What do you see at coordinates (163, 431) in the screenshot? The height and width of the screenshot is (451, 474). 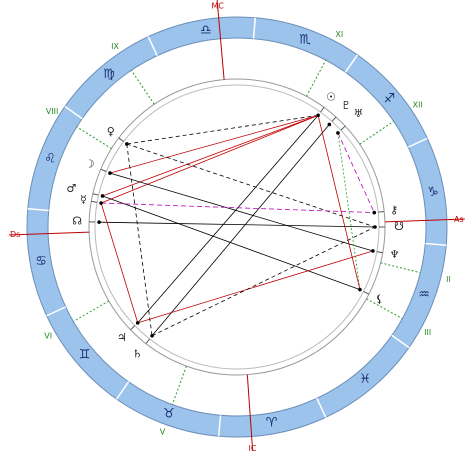 I see `house-label: V` at bounding box center [163, 431].